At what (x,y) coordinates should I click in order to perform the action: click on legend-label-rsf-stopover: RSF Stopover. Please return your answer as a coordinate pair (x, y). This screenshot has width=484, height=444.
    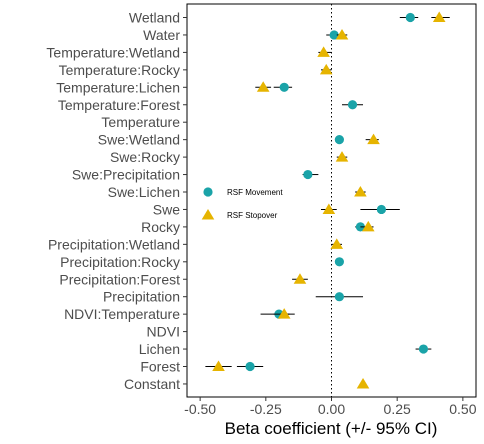
    Looking at the image, I should click on (252, 215).